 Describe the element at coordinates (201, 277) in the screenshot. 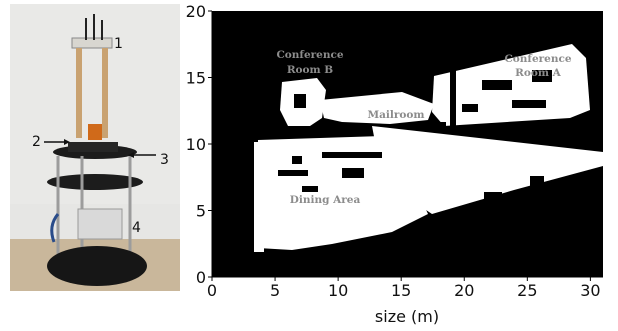

I see `y-tick-label: 0` at that location.